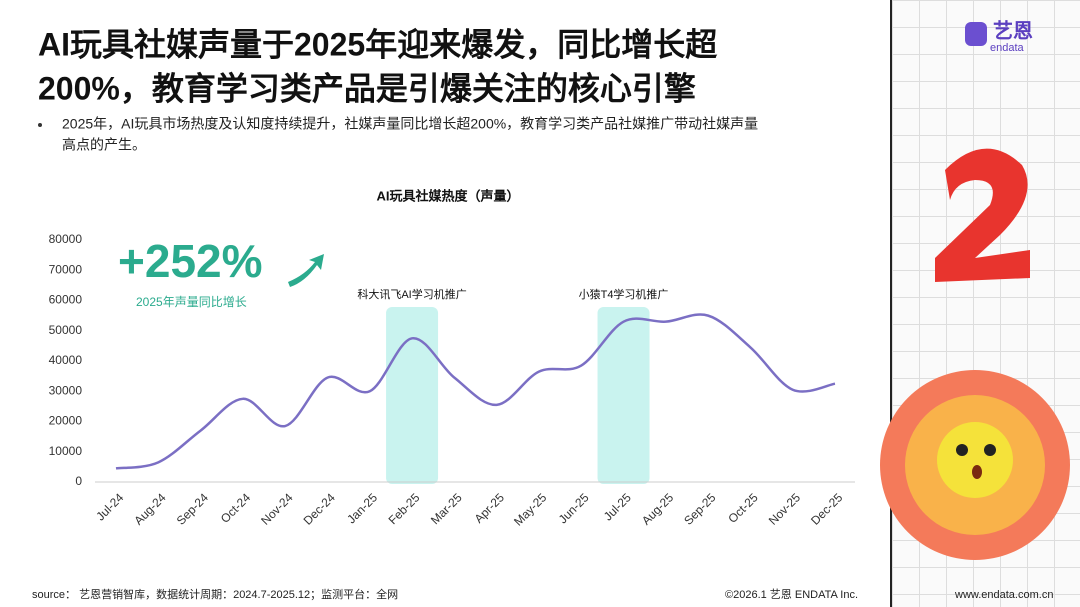 This screenshot has height=607, width=1080. Describe the element at coordinates (306, 270) in the screenshot. I see `callout-arrow` at that location.